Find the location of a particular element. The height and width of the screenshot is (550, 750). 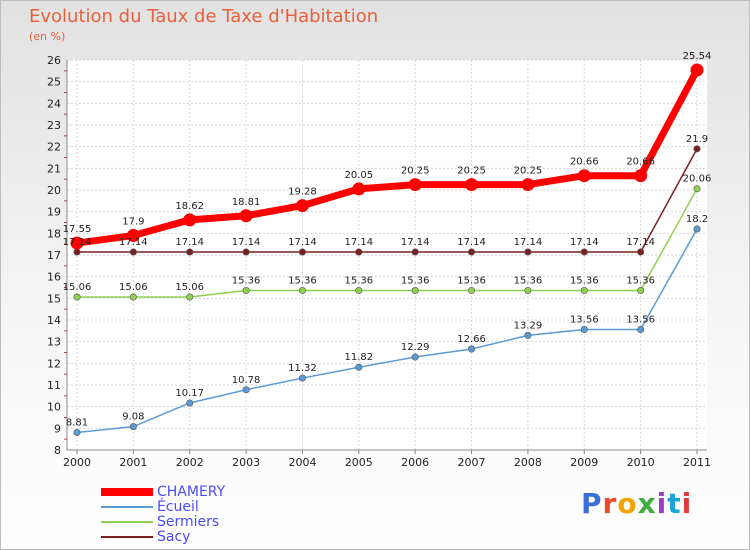

x-tick-label: 2007 is located at coordinates (472, 462).